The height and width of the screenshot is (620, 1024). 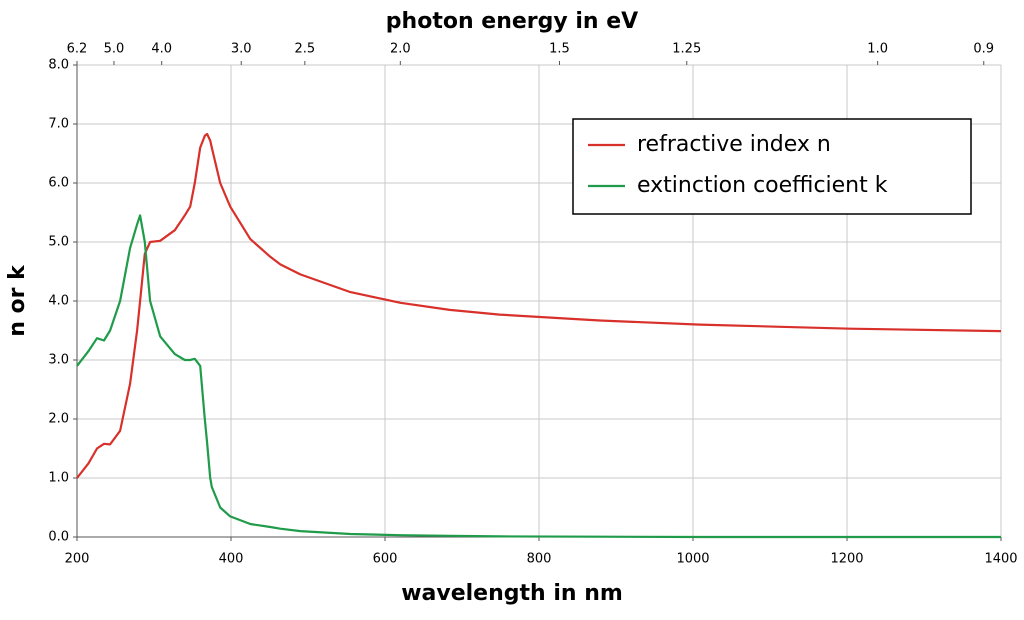 What do you see at coordinates (686, 49) in the screenshot?
I see `x2-tick-label: 1.25` at bounding box center [686, 49].